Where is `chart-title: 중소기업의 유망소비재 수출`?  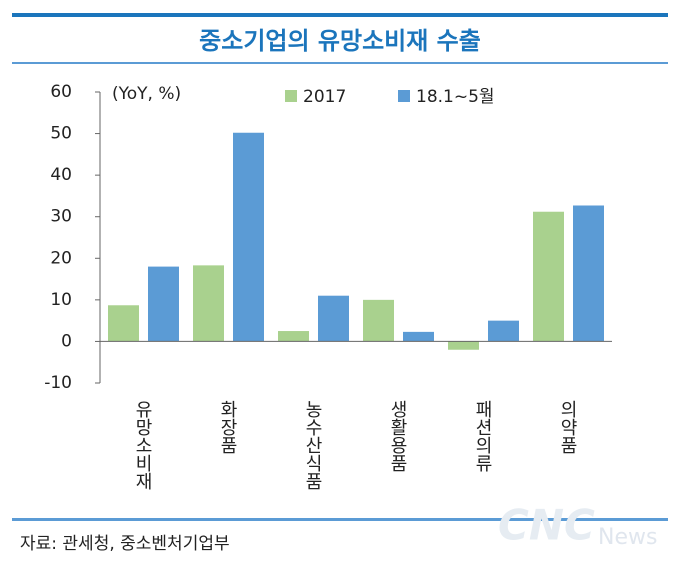 chart-title: 중소기업의 유망소비재 수출 is located at coordinates (340, 41).